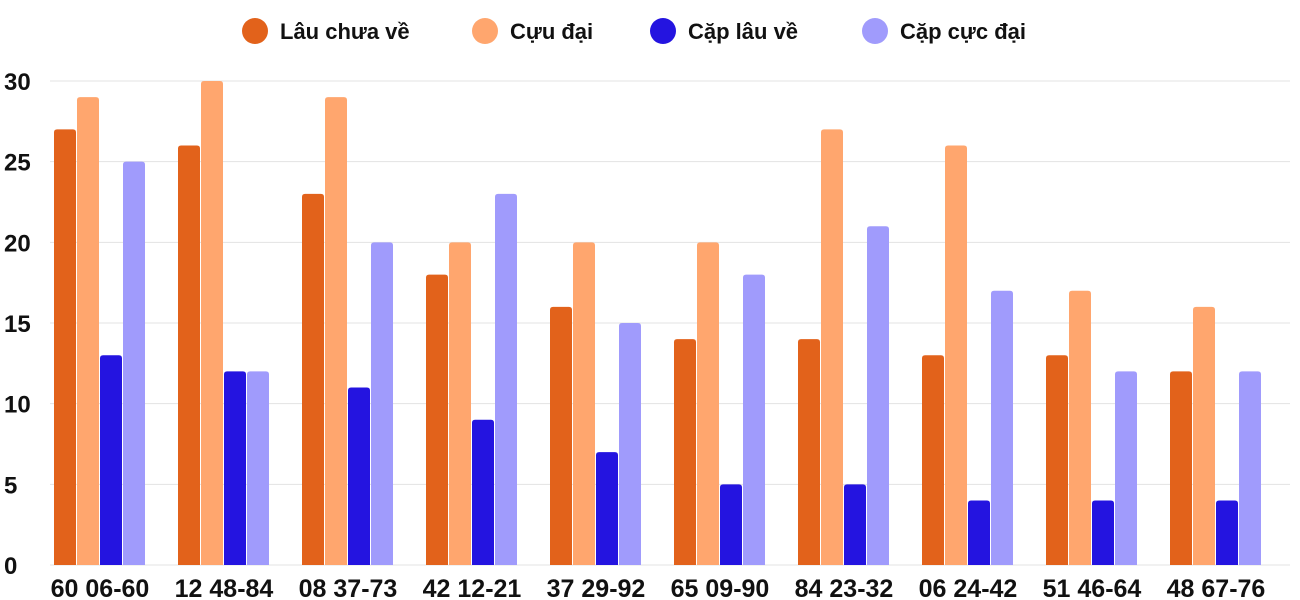 Image resolution: width=1300 pixels, height=600 pixels. I want to click on legend-label: Cựu đại, so click(551, 31).